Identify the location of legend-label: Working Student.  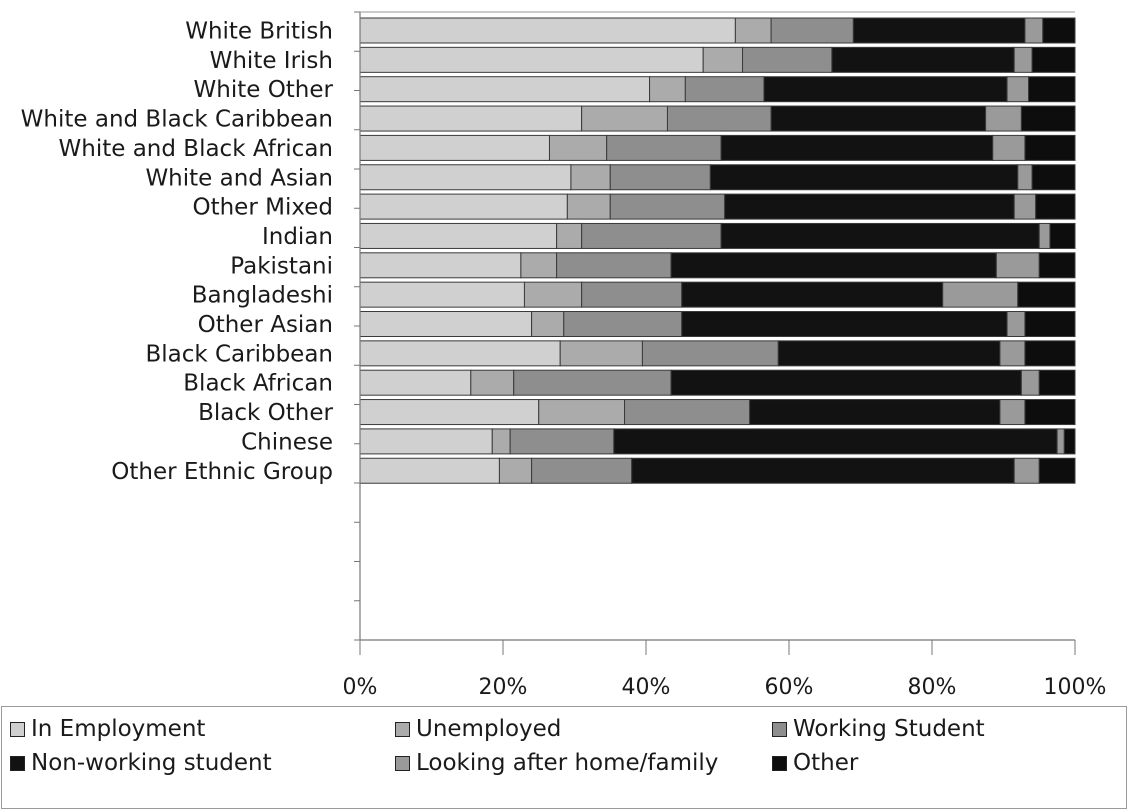
(889, 729).